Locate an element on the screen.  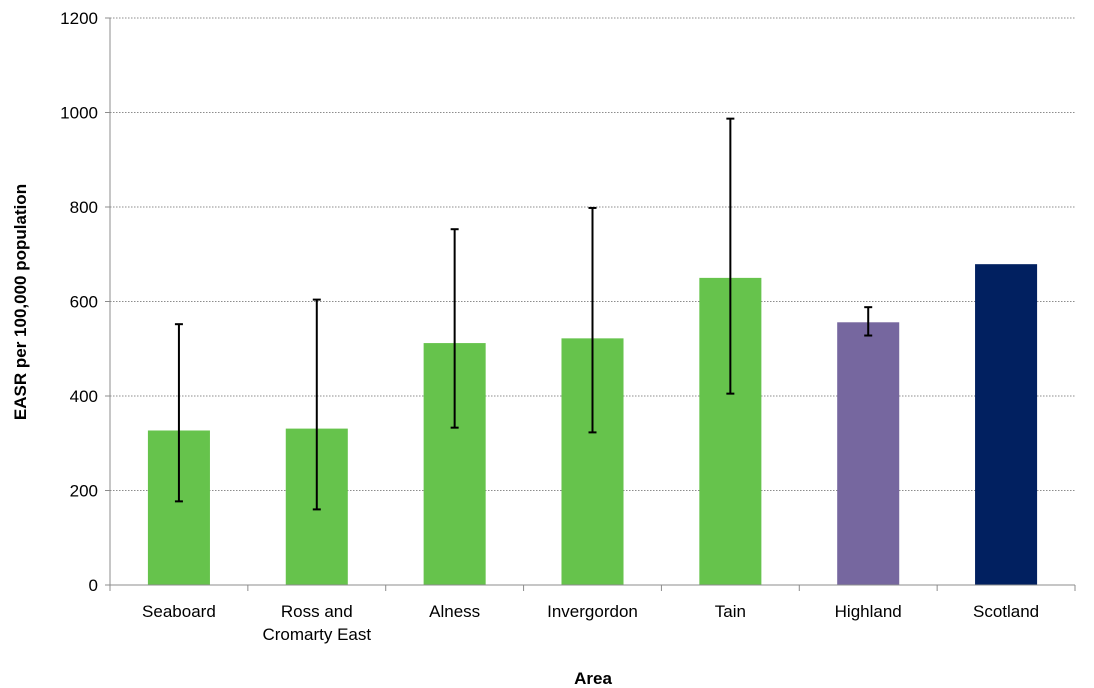
x-tick-label: Scotland is located at coordinates (1006, 611).